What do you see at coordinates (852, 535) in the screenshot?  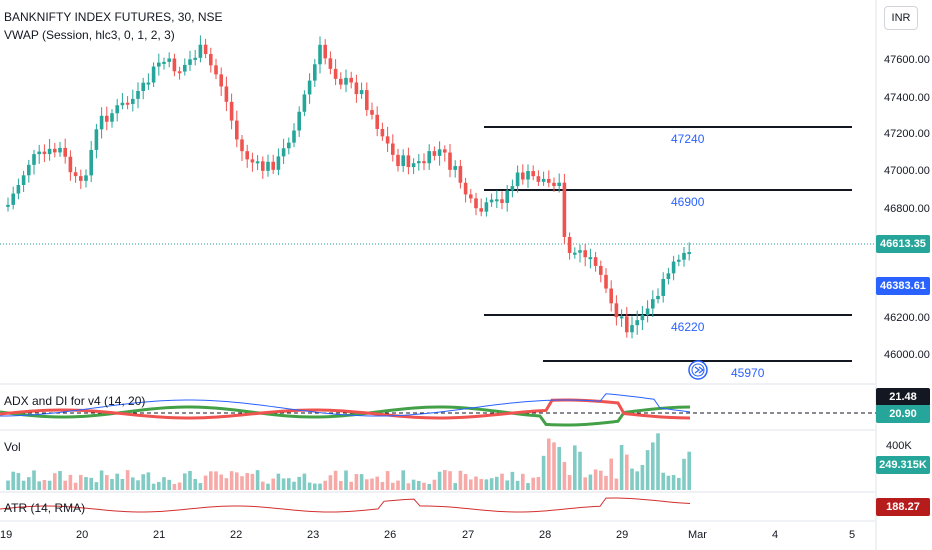 I see `time-tick: 5` at bounding box center [852, 535].